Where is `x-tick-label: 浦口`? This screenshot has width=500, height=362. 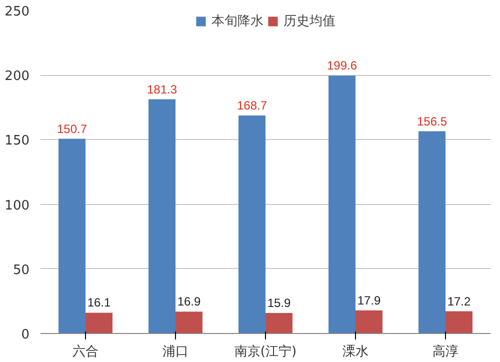
x-tick-label: 浦口 is located at coordinates (175, 352).